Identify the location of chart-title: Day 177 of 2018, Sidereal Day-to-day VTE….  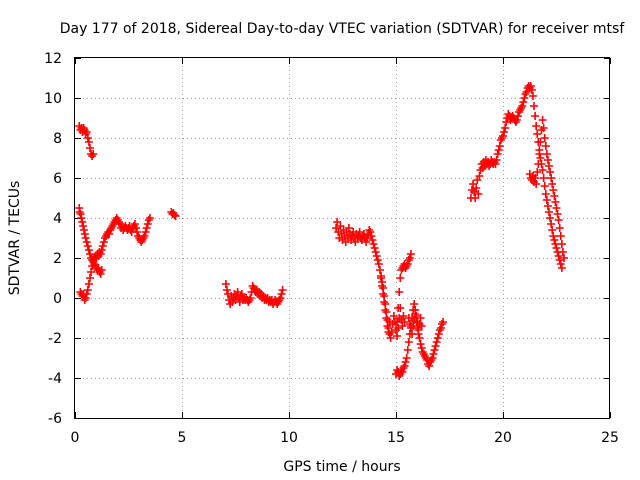
(343, 29).